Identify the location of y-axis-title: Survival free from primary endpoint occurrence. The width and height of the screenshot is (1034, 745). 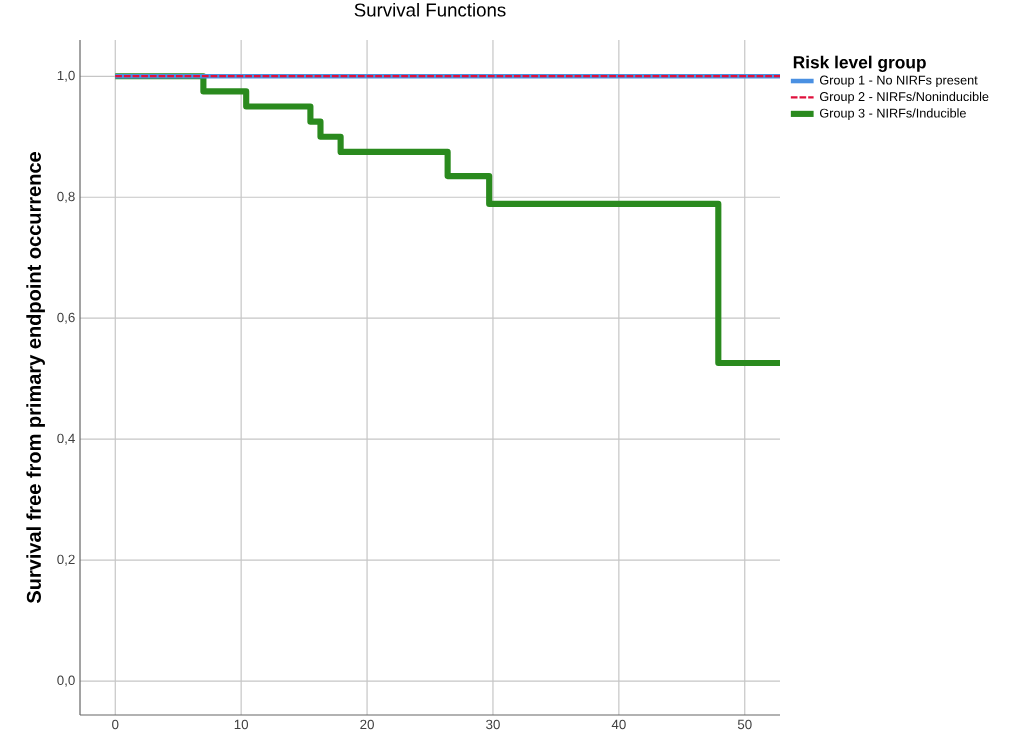
(35, 378).